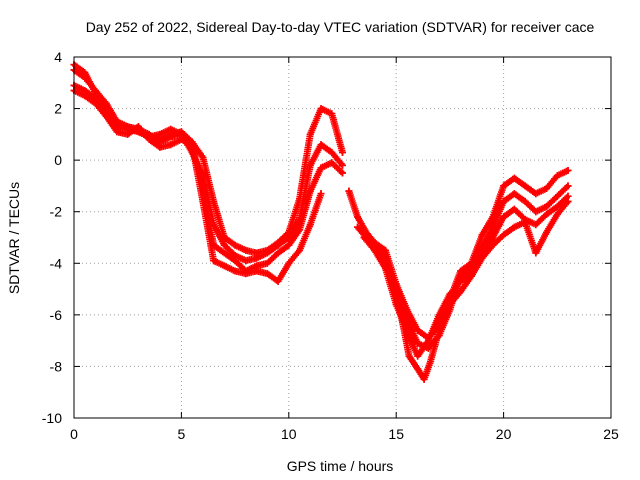  What do you see at coordinates (58, 57) in the screenshot?
I see `y-tick-label: 4` at bounding box center [58, 57].